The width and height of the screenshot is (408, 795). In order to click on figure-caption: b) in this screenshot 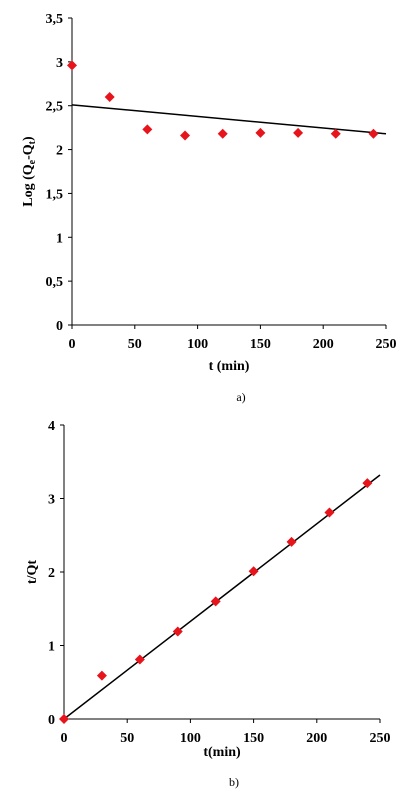, I will do `click(234, 782)`.